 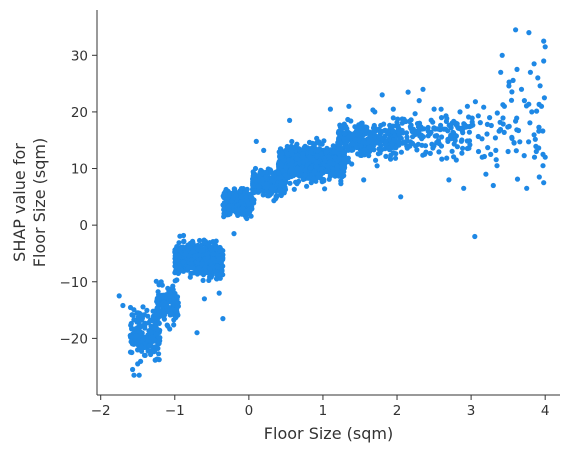 What do you see at coordinates (471, 411) in the screenshot?
I see `x-tick-label: 3` at bounding box center [471, 411].